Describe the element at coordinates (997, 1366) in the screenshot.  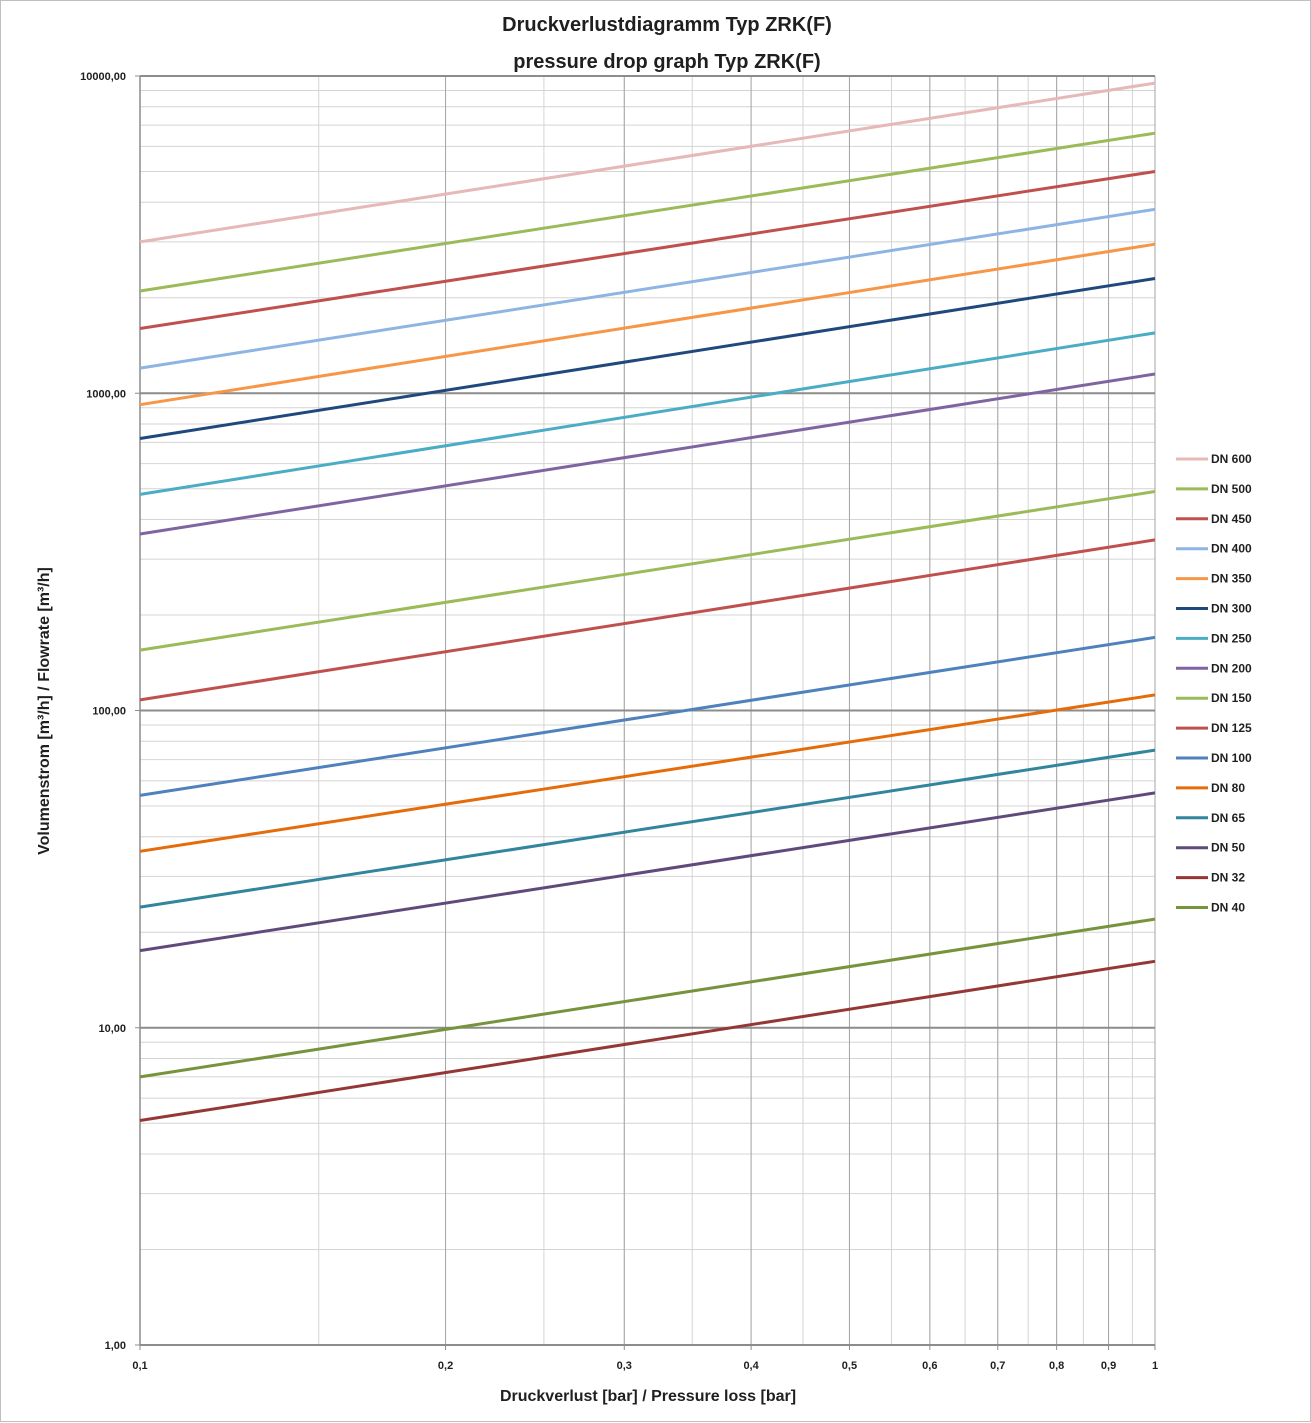
I see `x-tick-label: 0,7` at that location.